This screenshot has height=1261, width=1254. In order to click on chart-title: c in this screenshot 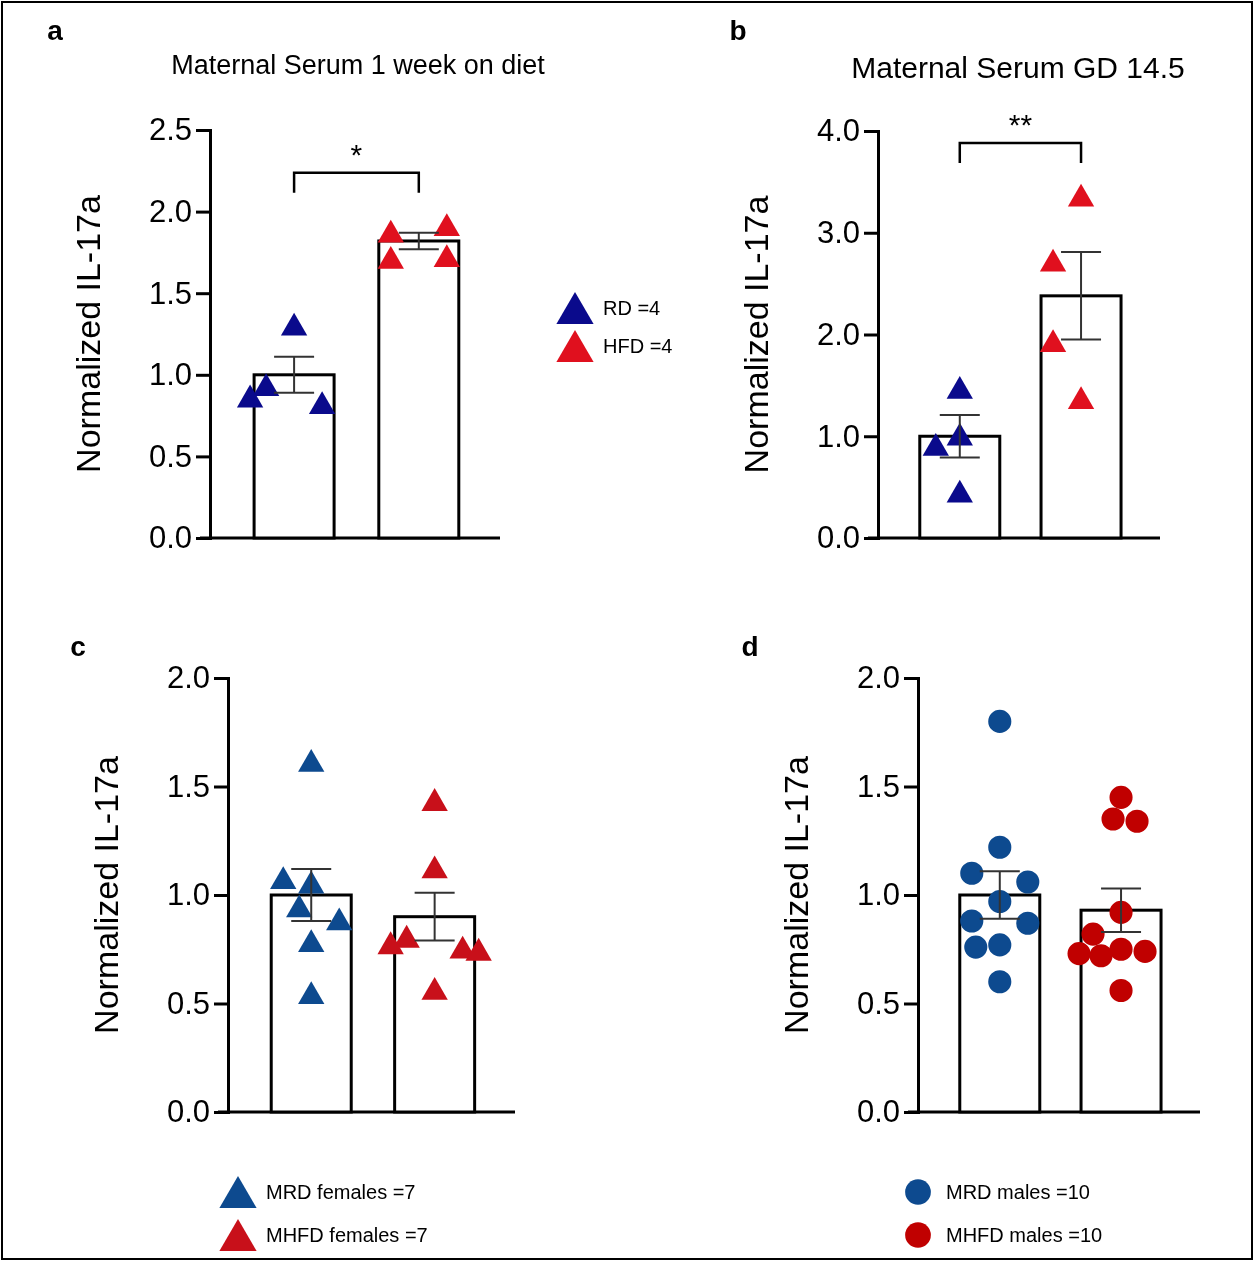, I will do `click(78, 646)`.